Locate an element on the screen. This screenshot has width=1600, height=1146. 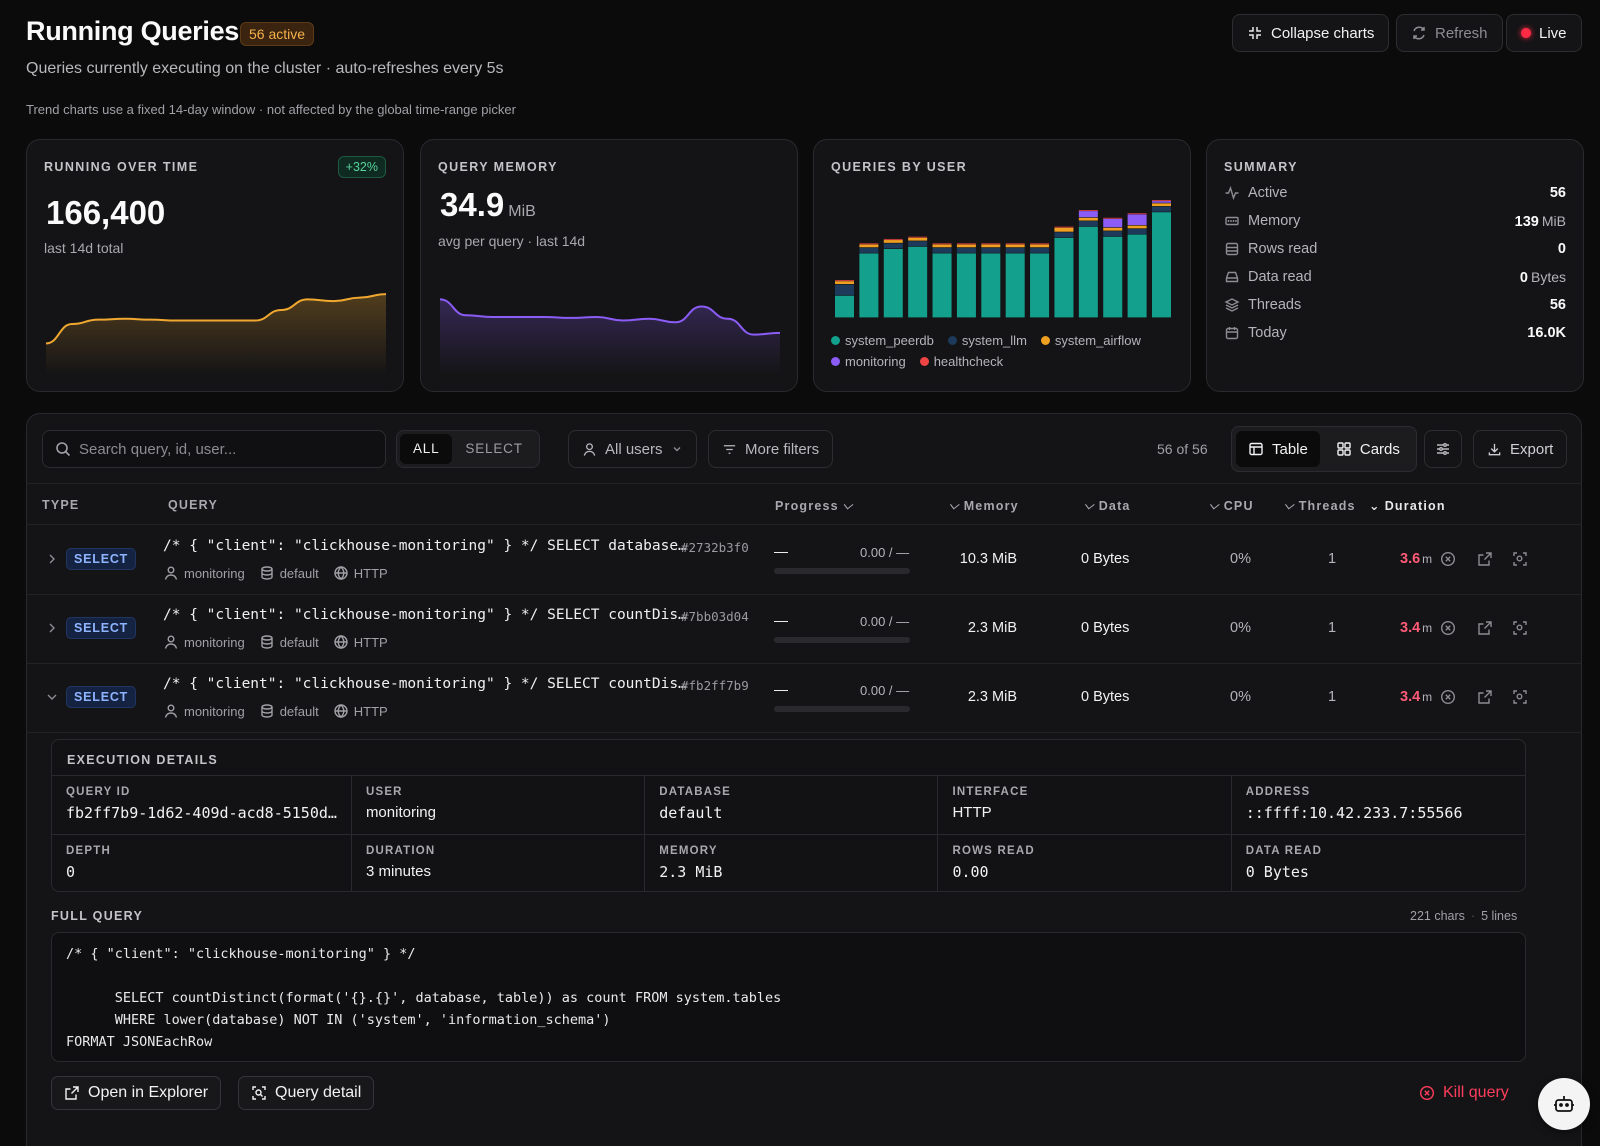
running-caption: last 14d total is located at coordinates (84, 248).